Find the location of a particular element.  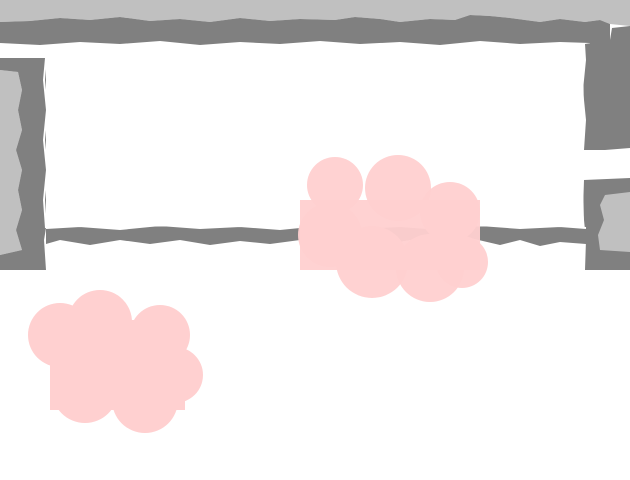

top-wall-edge is located at coordinates (295, 44).